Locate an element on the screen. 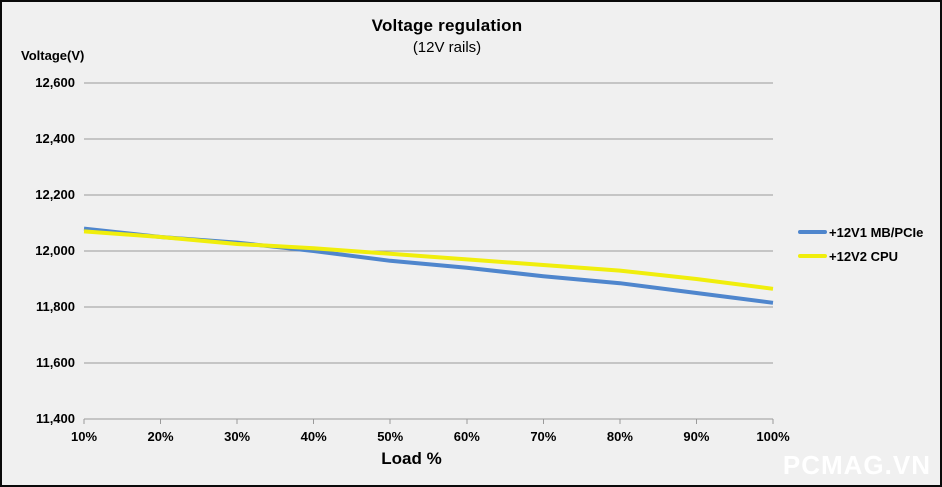 The height and width of the screenshot is (487, 942). chart-subtitle: (12V rails) is located at coordinates (447, 47).